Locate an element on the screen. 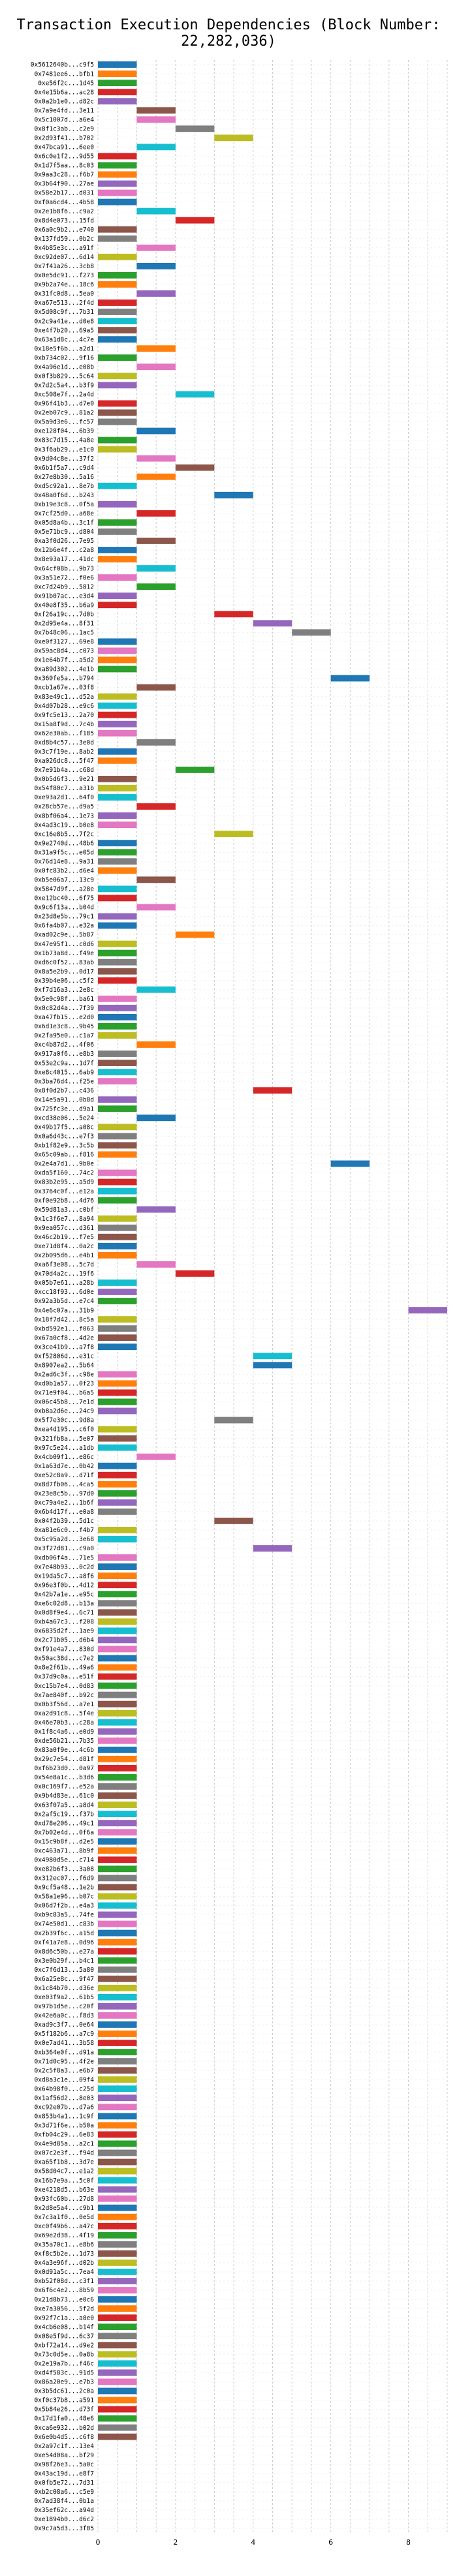 Image resolution: width=457 pixels, height=2576 pixels. y-tick-label: 0x2fa95e0...c1a7 is located at coordinates (64, 1035).